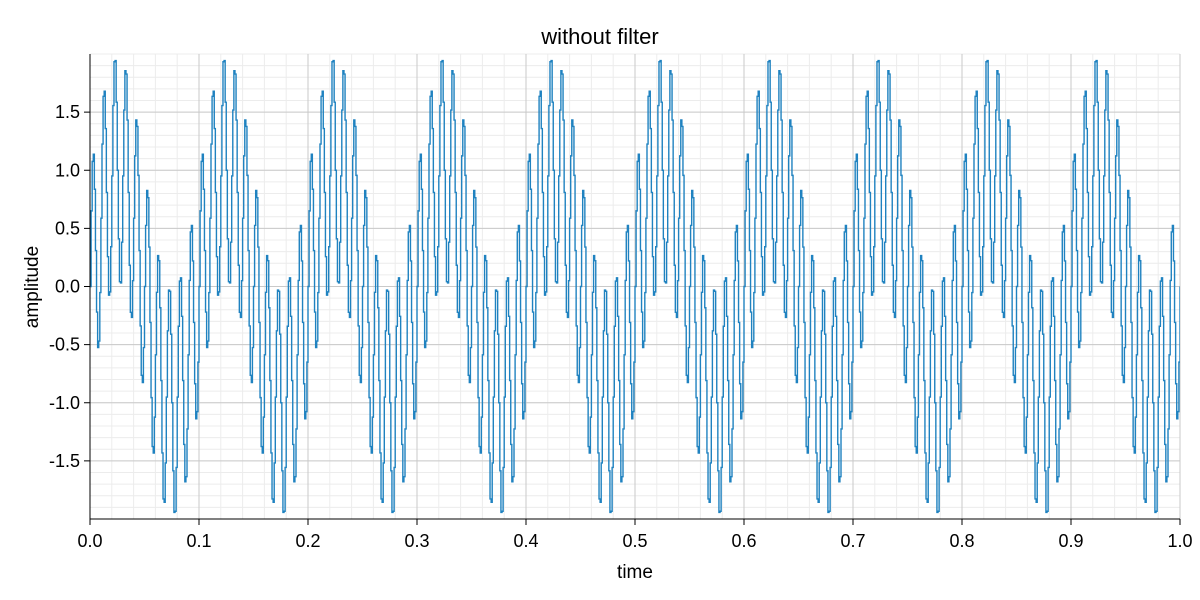  I want to click on x-tick-label: 0.5, so click(634, 541).